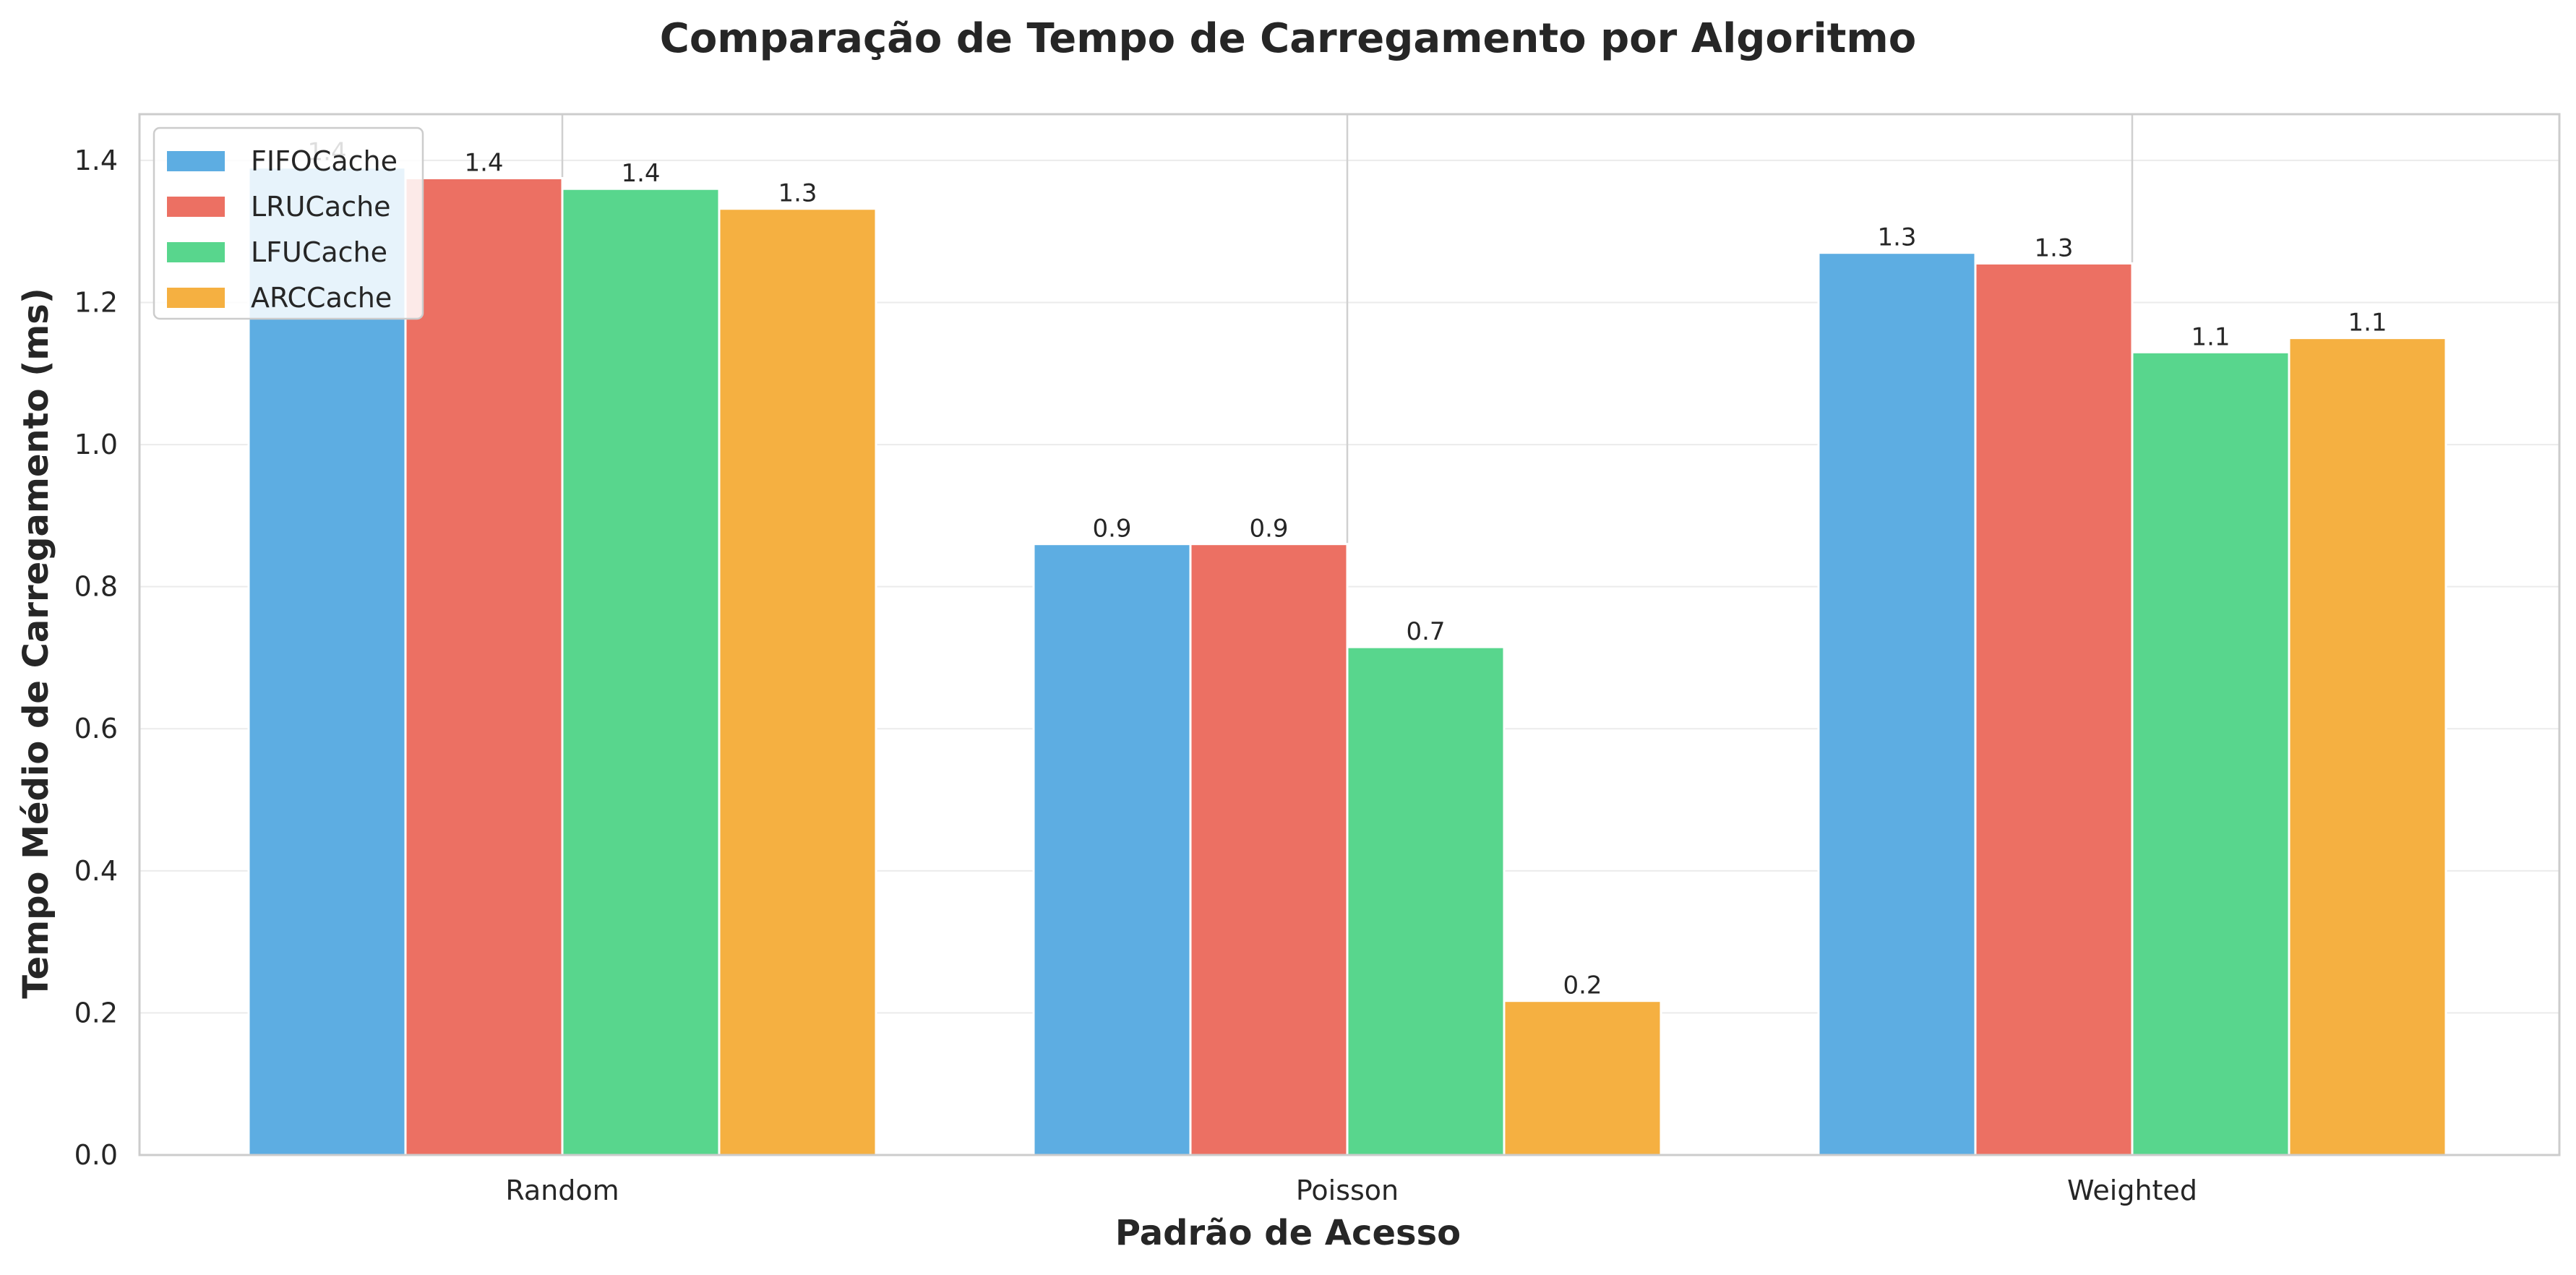 The height and width of the screenshot is (1275, 2576). I want to click on bar-fifocache-poisson, so click(1112, 849).